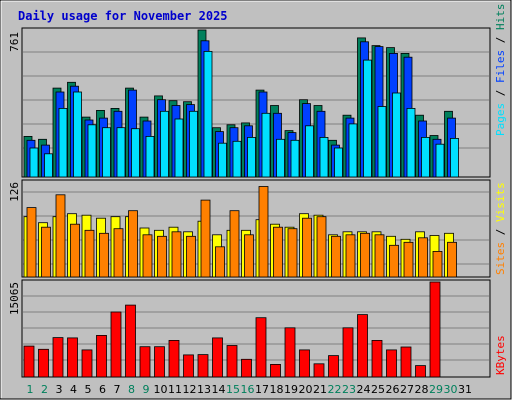 The image size is (512, 400). I want to click on x-label-day-8: 8, so click(131, 389).